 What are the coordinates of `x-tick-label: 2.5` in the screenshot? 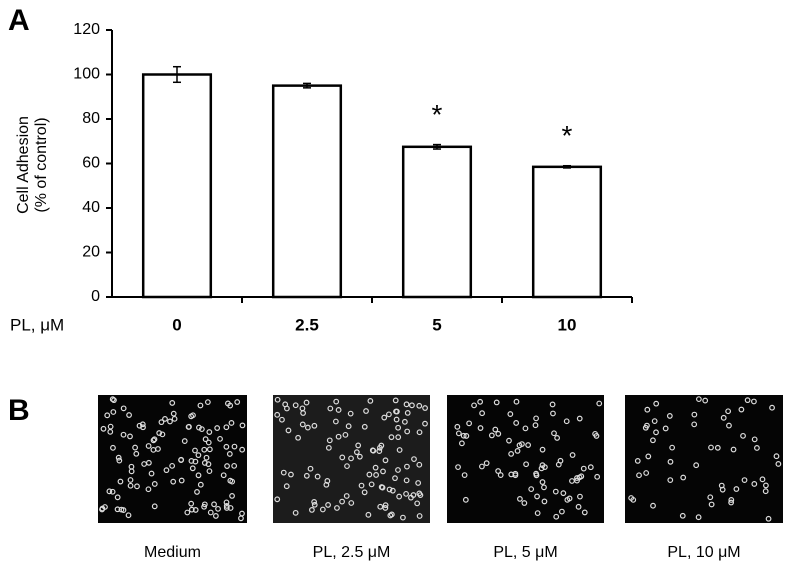 It's located at (307, 324).